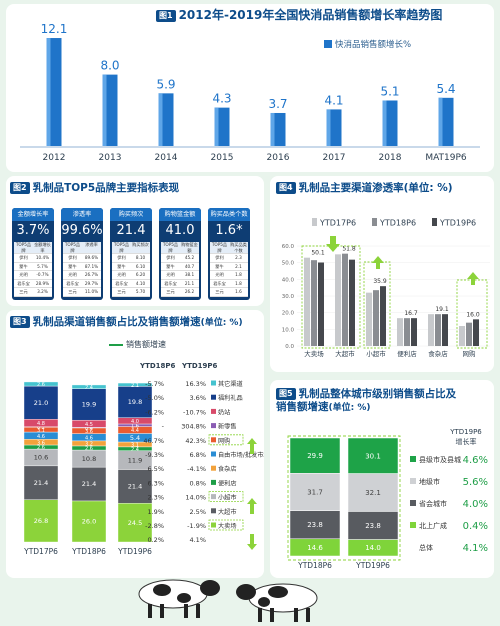 The image size is (500, 626). Describe the element at coordinates (33, 248) in the screenshot. I see `kpi-table-header: TOP5品牌 金额增长率` at that location.